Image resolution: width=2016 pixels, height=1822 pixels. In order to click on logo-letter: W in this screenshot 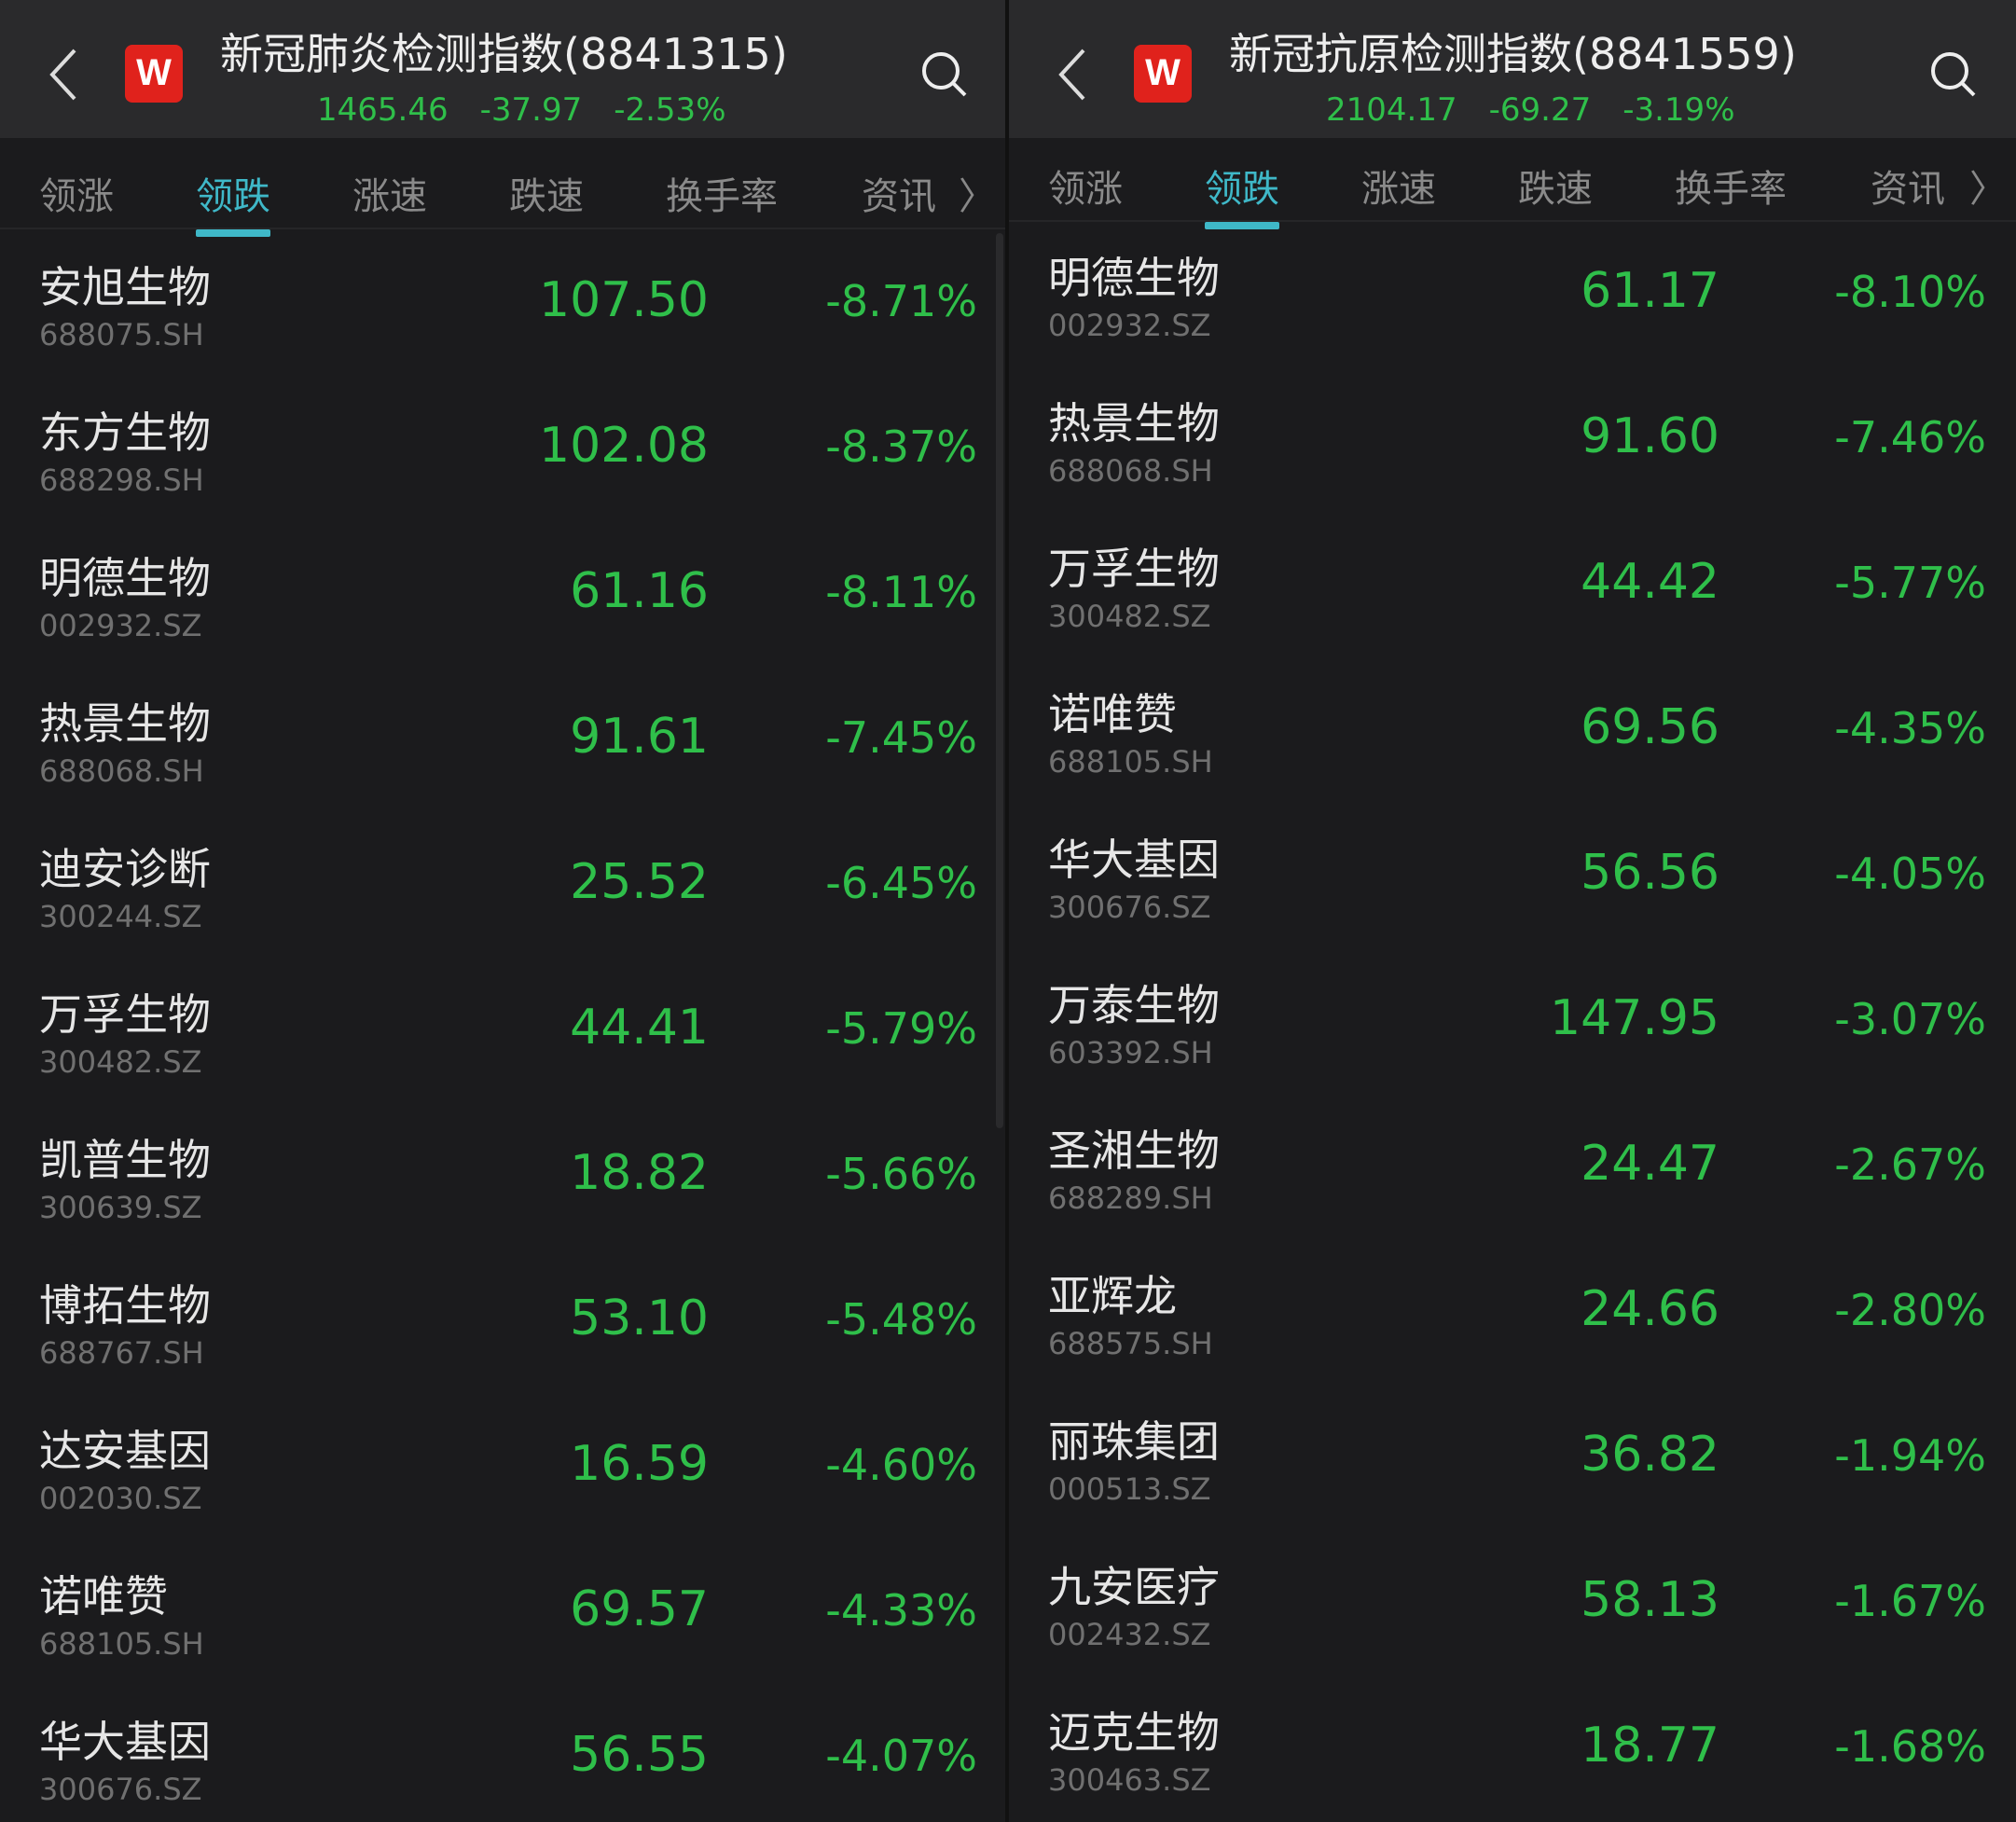, I will do `click(1163, 73)`.